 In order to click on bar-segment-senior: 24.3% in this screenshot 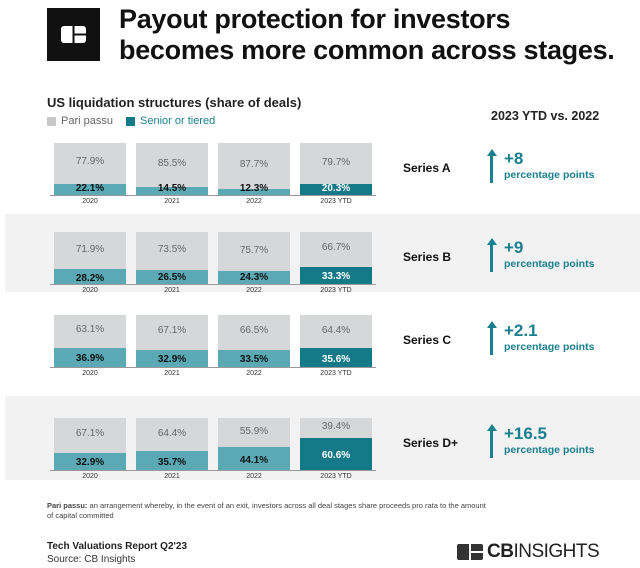, I will do `click(254, 277)`.